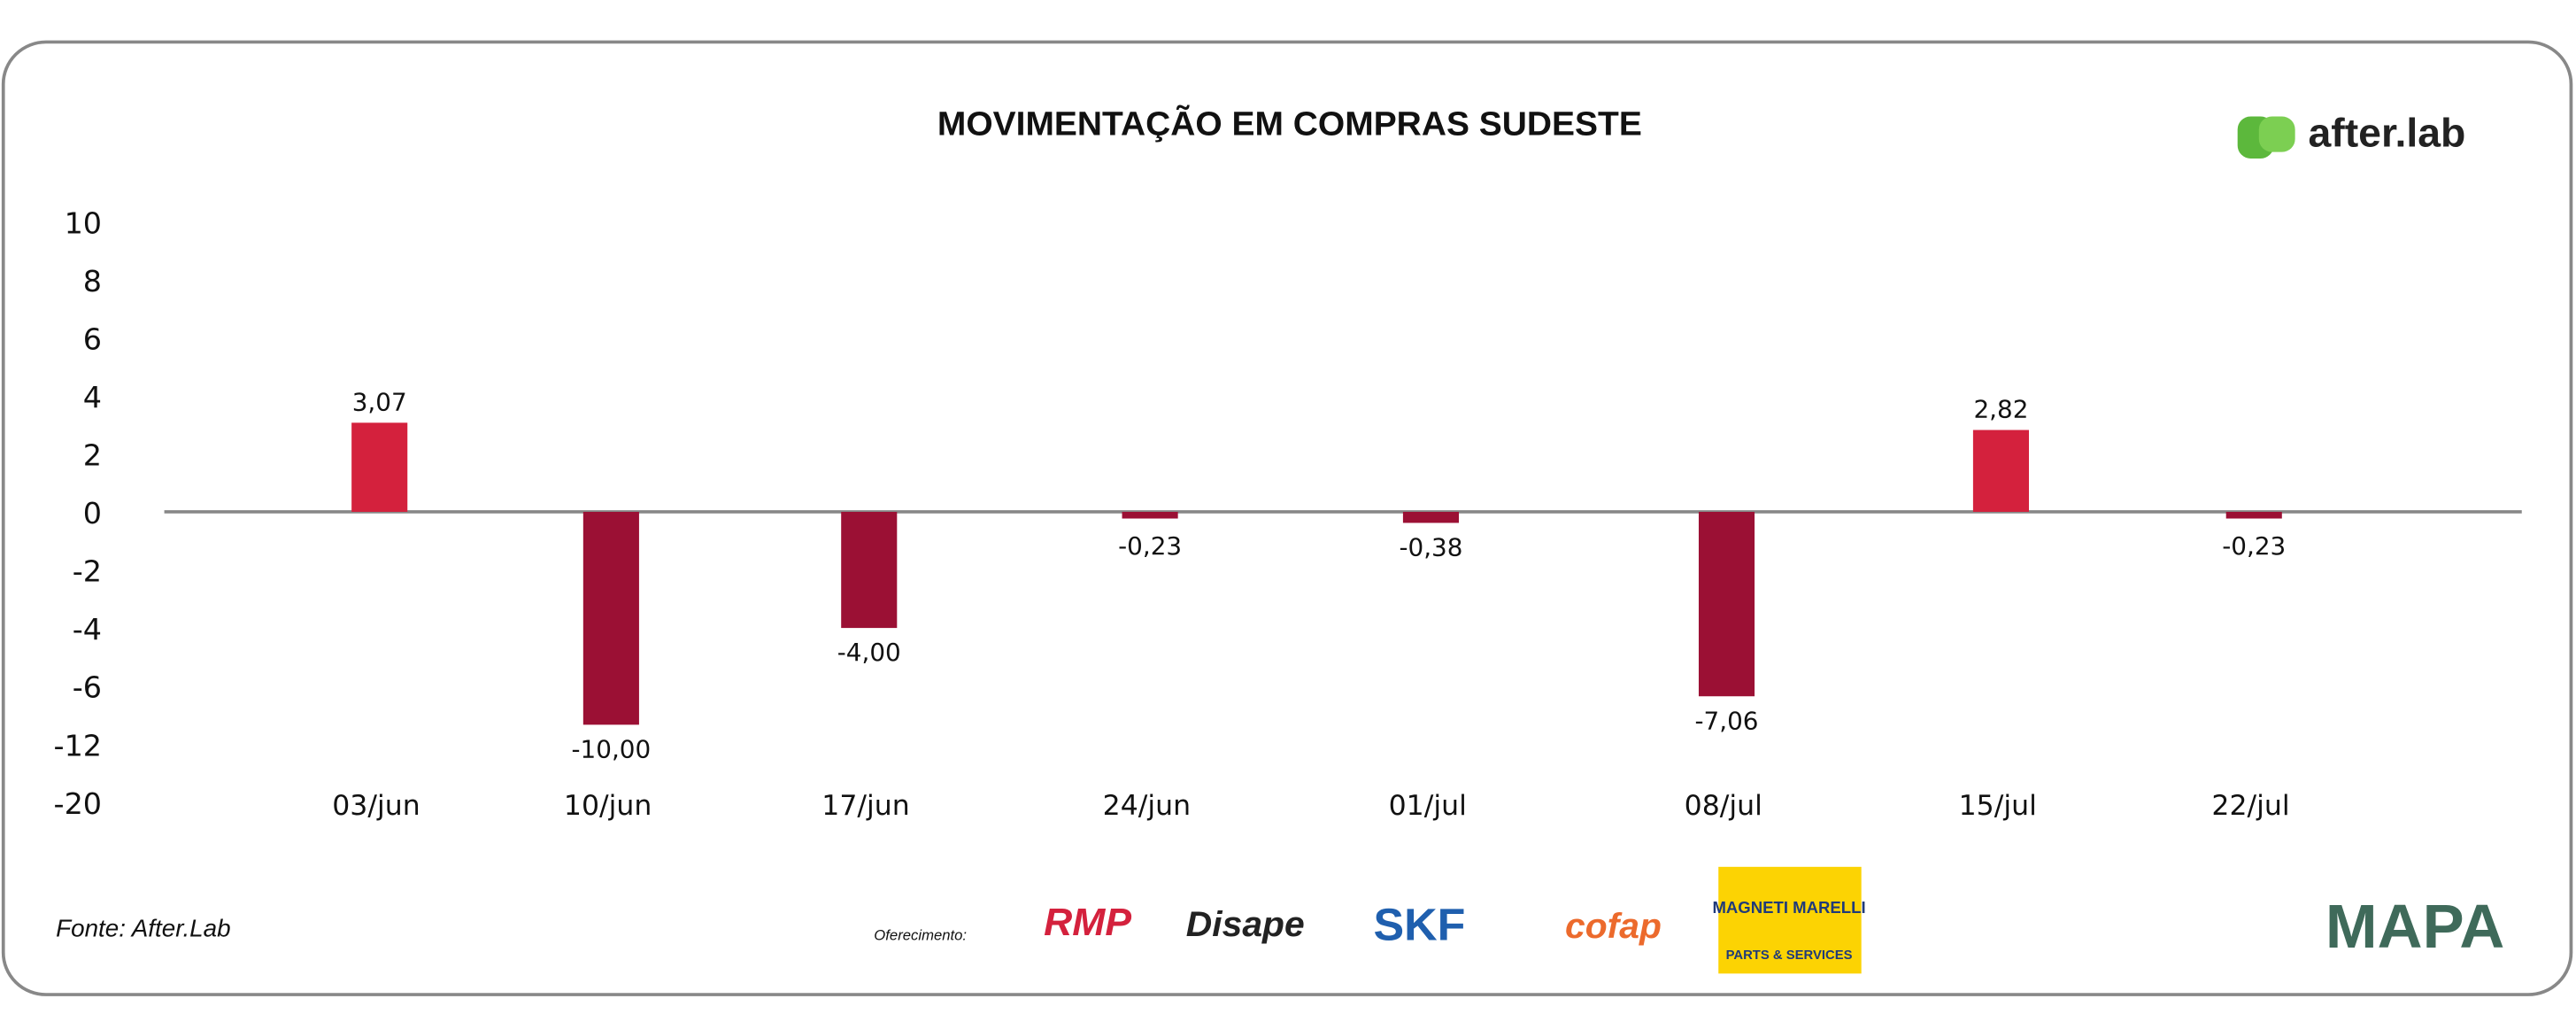 Image resolution: width=2576 pixels, height=1014 pixels. What do you see at coordinates (92, 339) in the screenshot?
I see `y-tick-label: 6` at bounding box center [92, 339].